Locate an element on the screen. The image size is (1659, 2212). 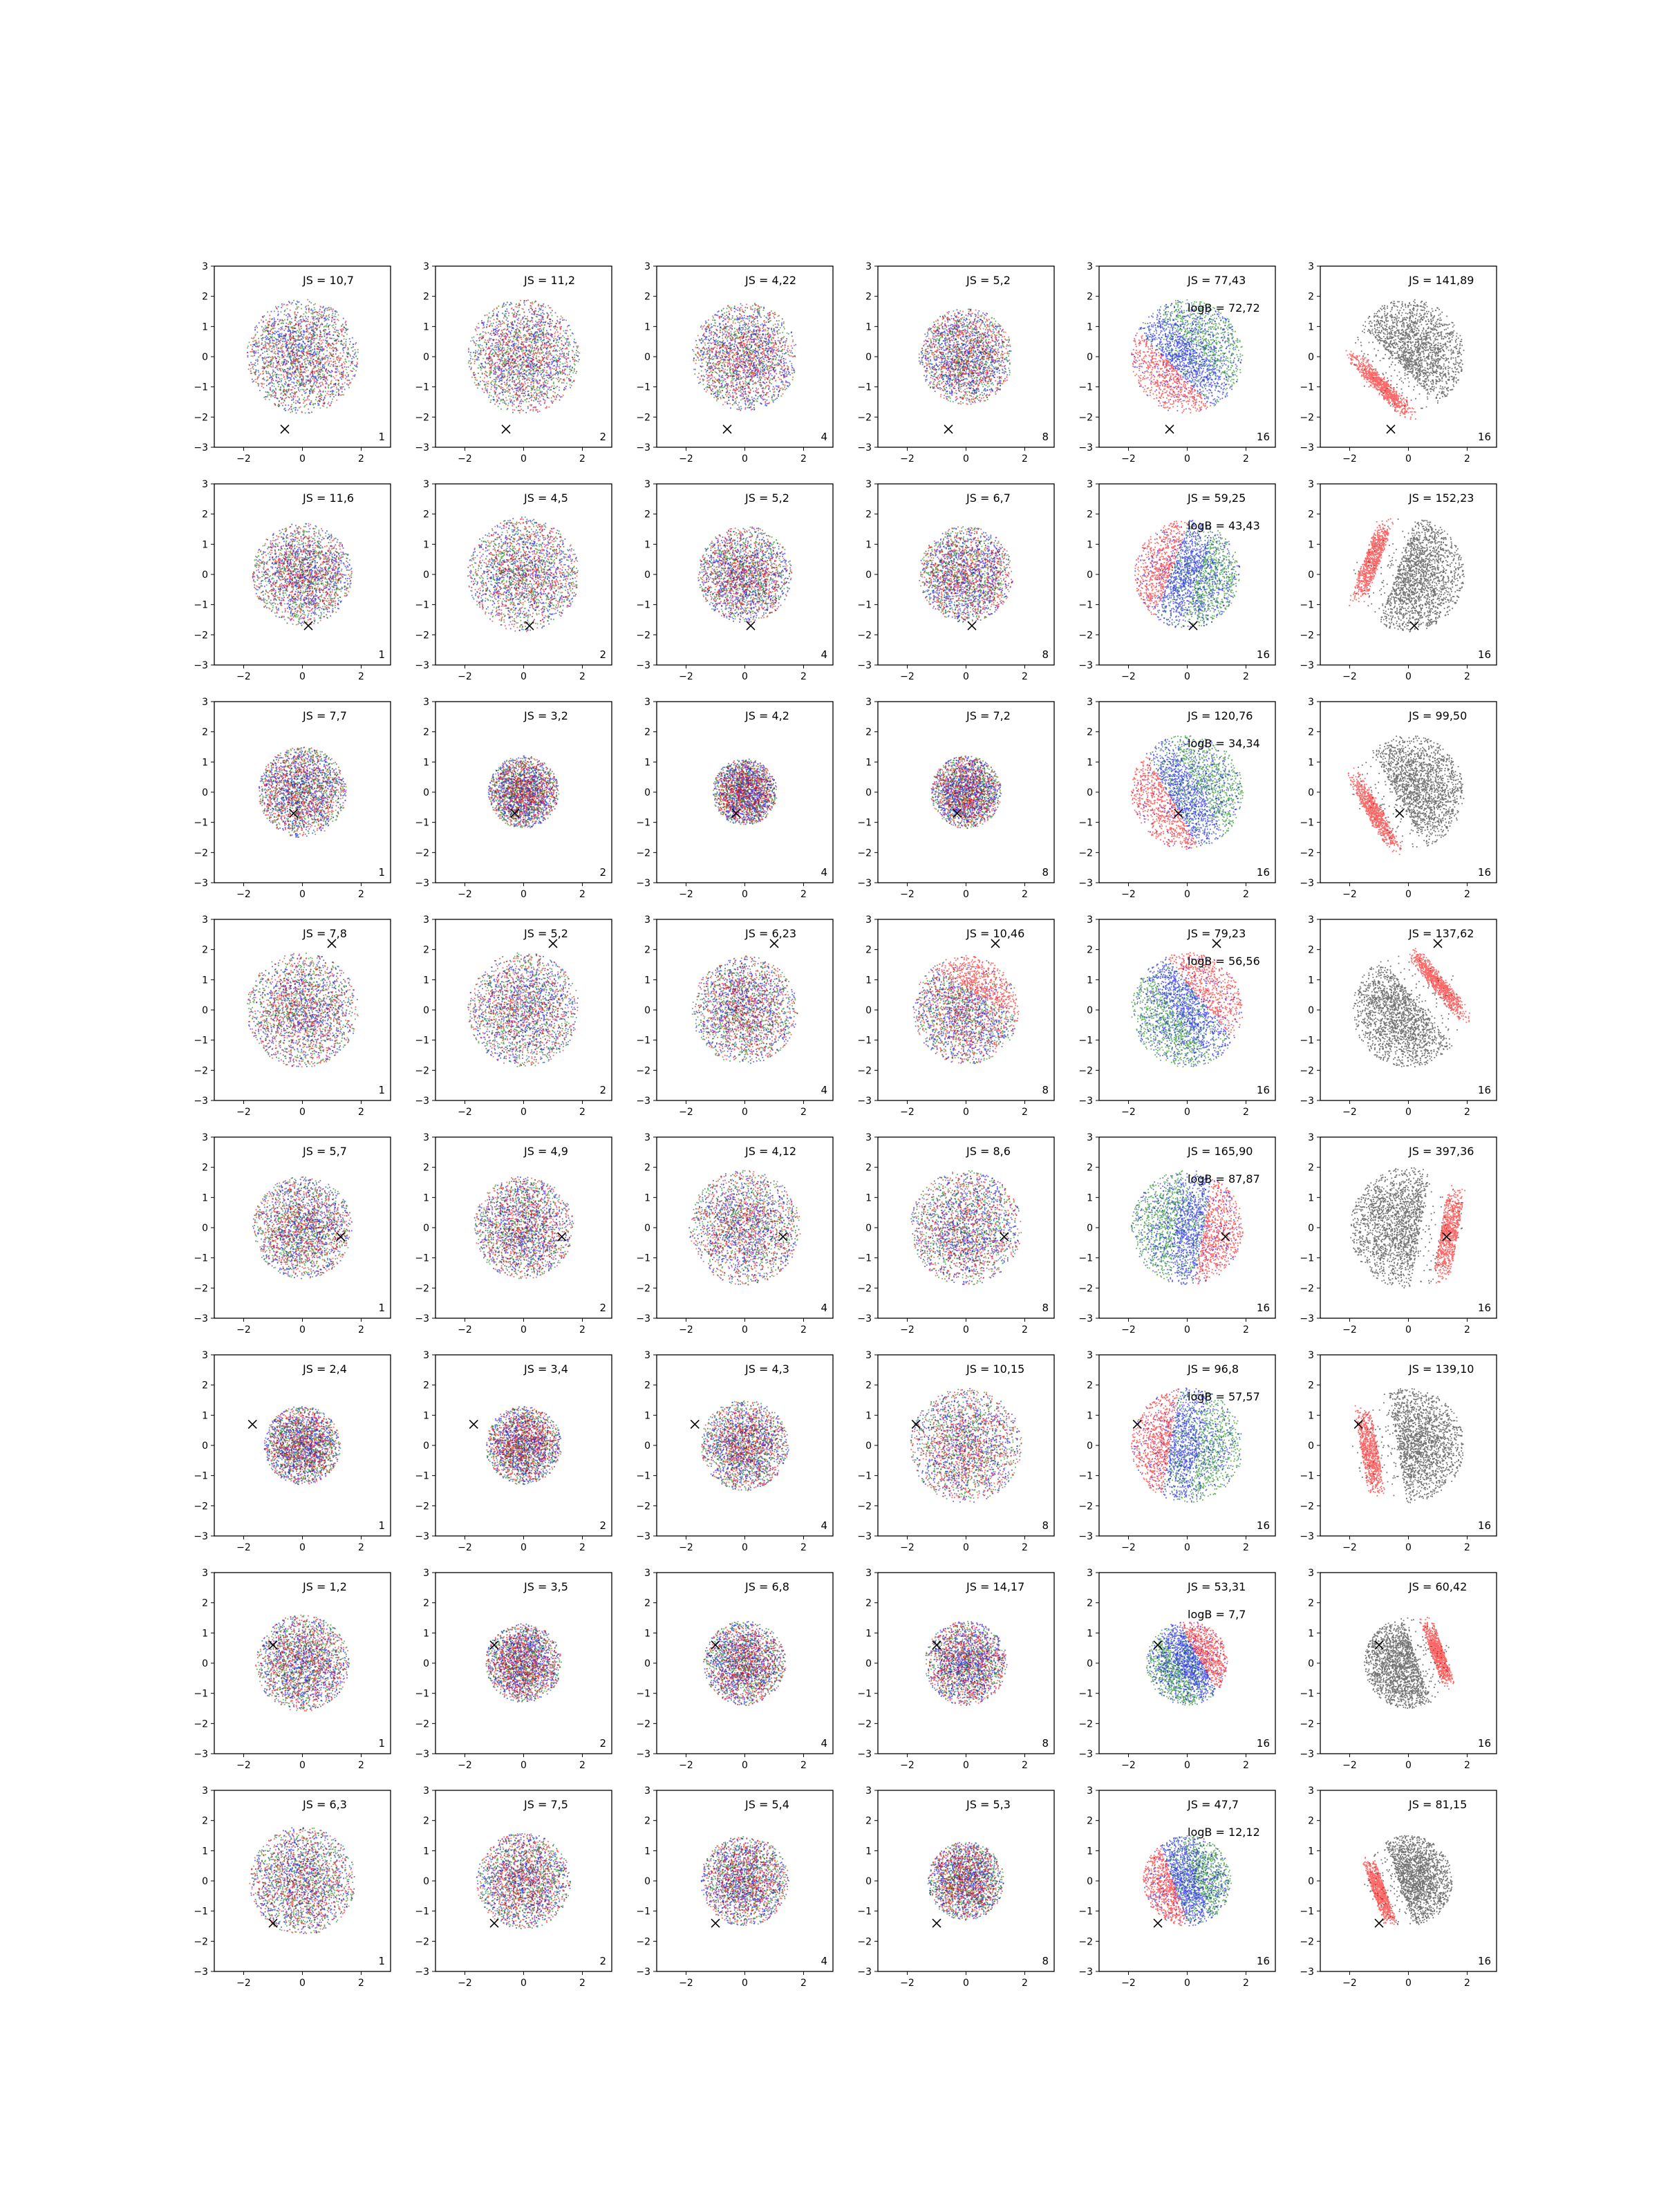
series-blue-points is located at coordinates (965, 357).